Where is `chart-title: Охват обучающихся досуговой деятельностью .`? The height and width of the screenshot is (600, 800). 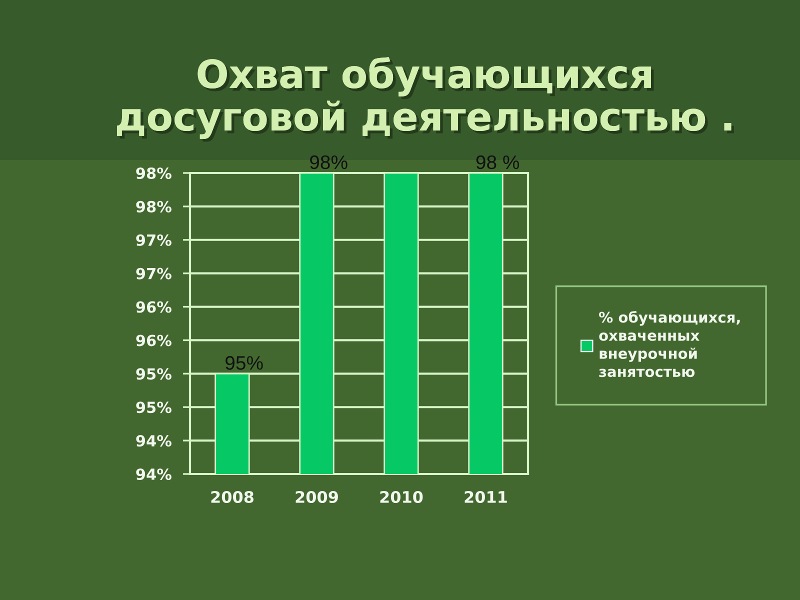
chart-title: Охват обучающихся досуговой деятельностью . is located at coordinates (425, 99).